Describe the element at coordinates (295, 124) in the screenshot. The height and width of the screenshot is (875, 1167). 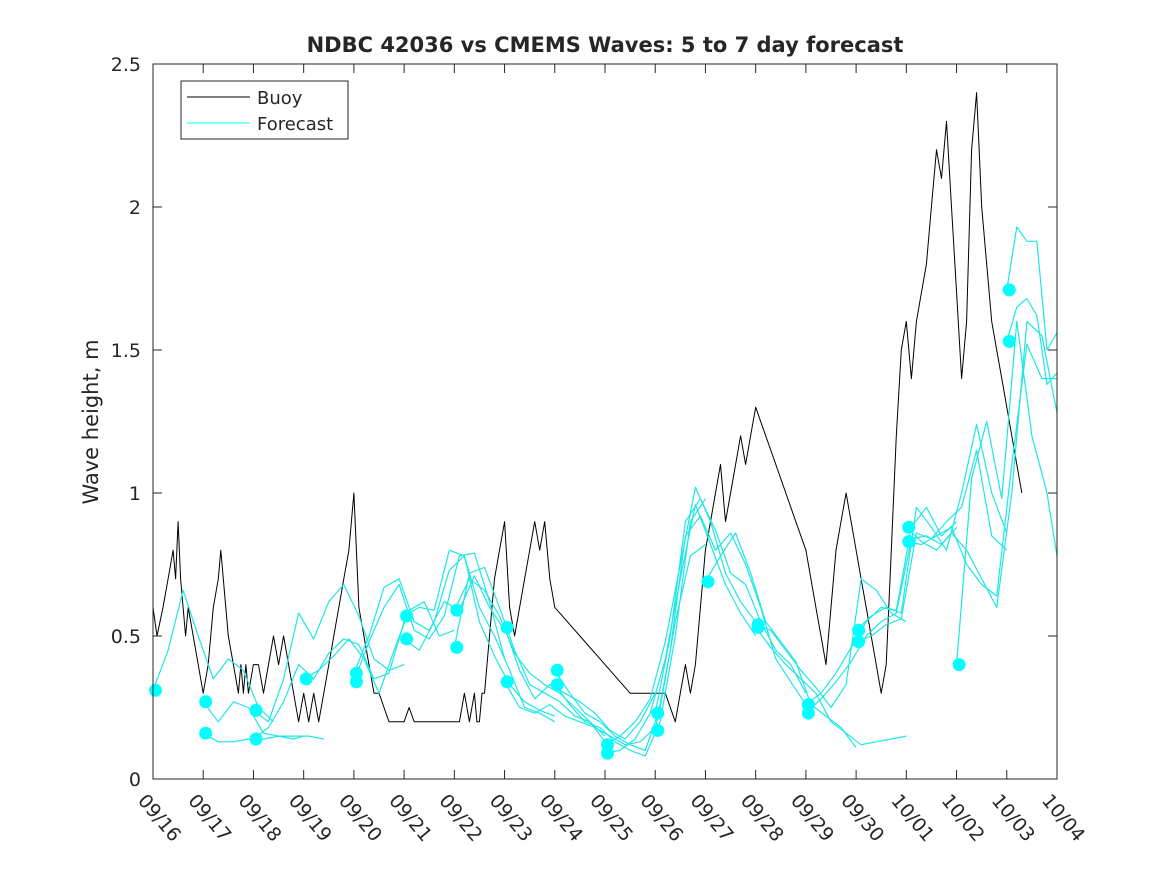
I see `legend-label-forecast: Forecast` at that location.